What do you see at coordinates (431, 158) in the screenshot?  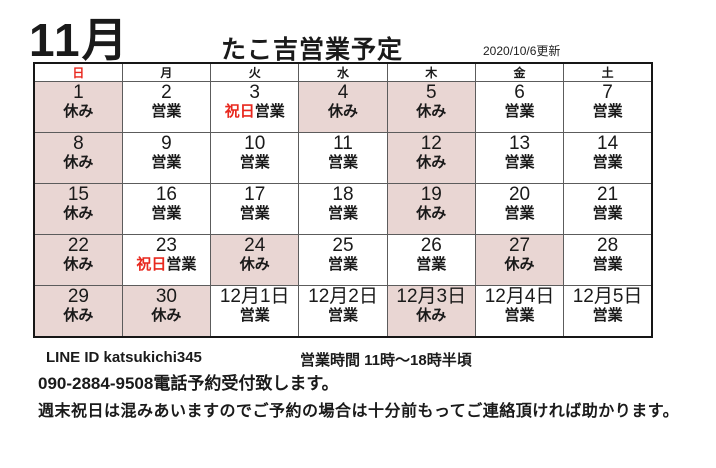 I see `calendar-cell: 12 休み` at bounding box center [431, 158].